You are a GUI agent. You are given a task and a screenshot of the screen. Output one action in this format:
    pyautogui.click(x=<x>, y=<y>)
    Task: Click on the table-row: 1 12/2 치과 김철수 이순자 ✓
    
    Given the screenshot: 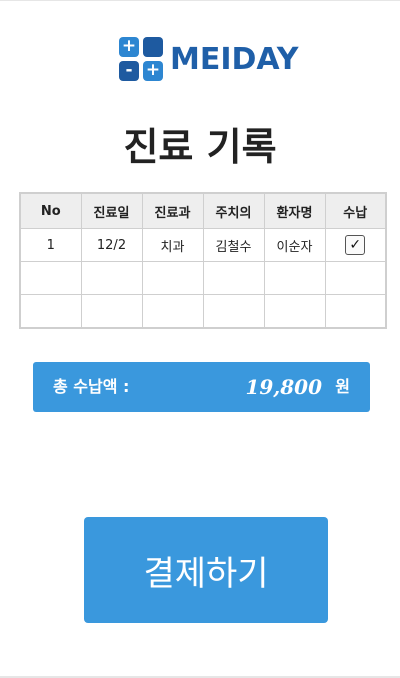 What is the action you would take?
    pyautogui.click(x=203, y=245)
    